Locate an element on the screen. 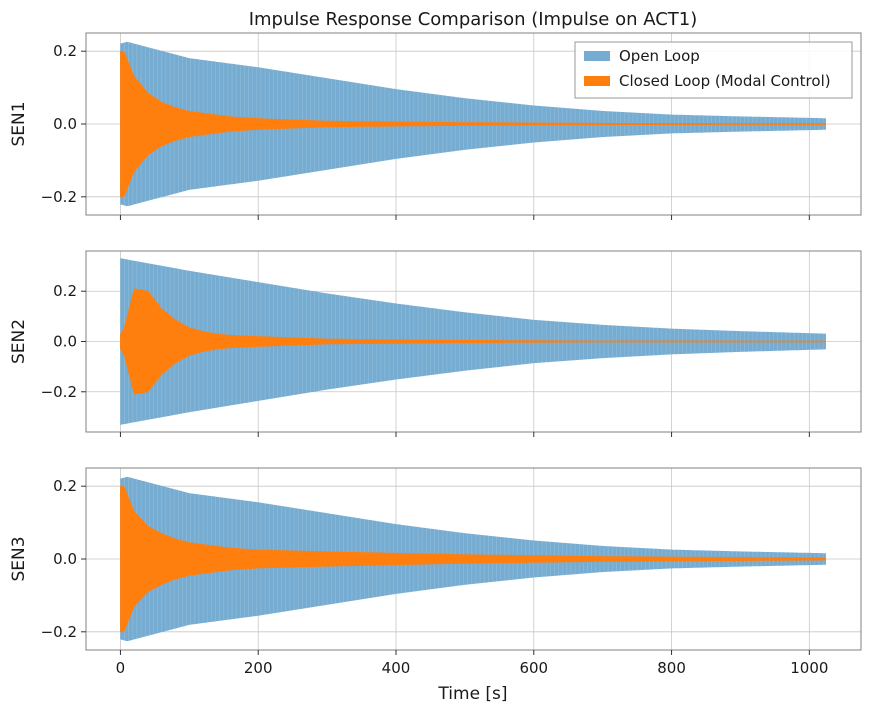  x-tick-label: 800 is located at coordinates (671, 668).